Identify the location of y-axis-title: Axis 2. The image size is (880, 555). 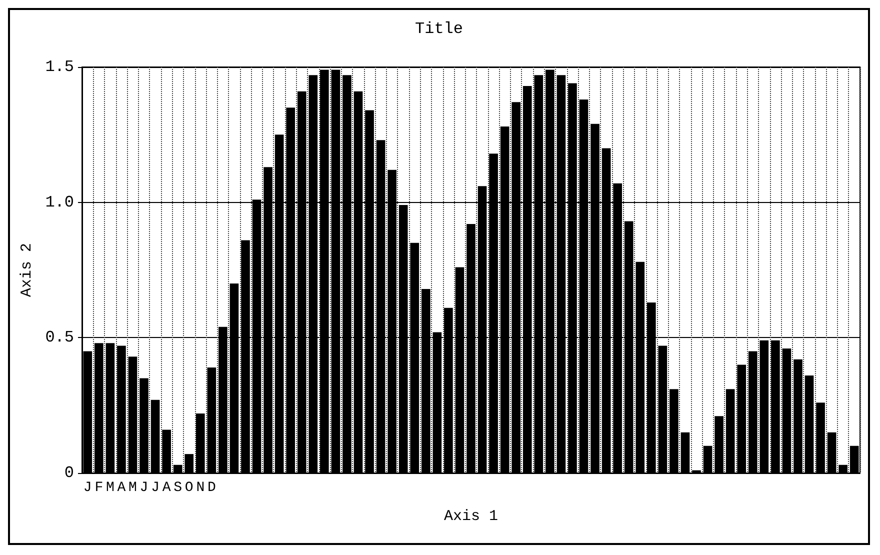
(27, 270).